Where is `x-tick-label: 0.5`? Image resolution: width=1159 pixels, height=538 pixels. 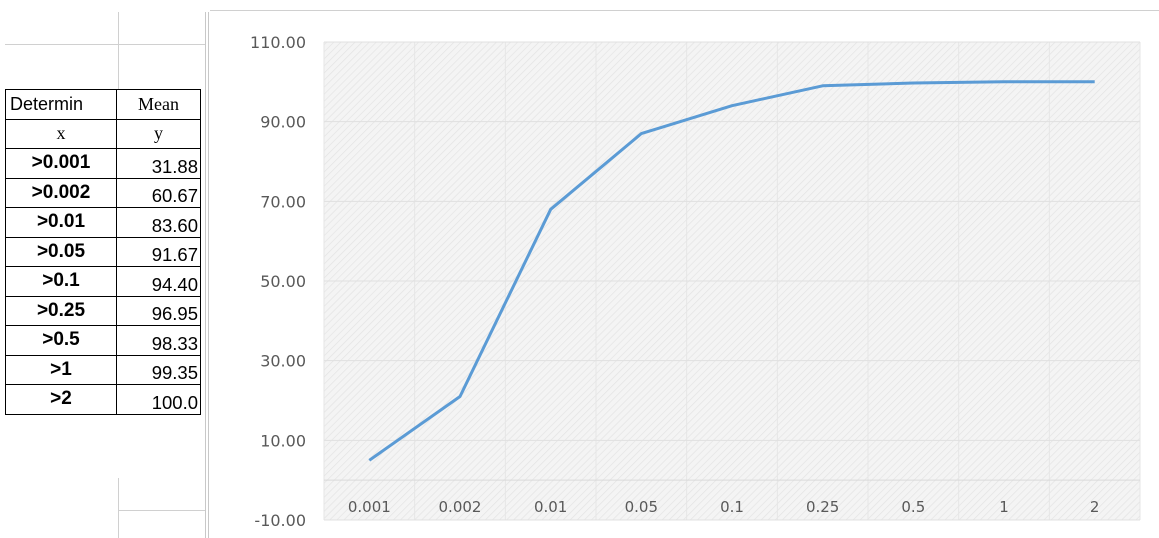 x-tick-label: 0.5 is located at coordinates (913, 507).